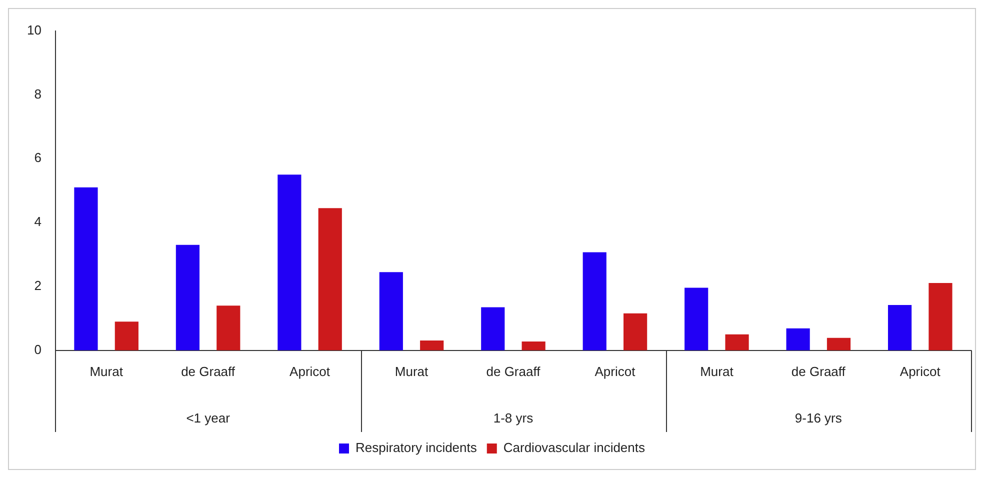 The height and width of the screenshot is (478, 984). What do you see at coordinates (38, 94) in the screenshot?
I see `y-tick-label: 8` at bounding box center [38, 94].